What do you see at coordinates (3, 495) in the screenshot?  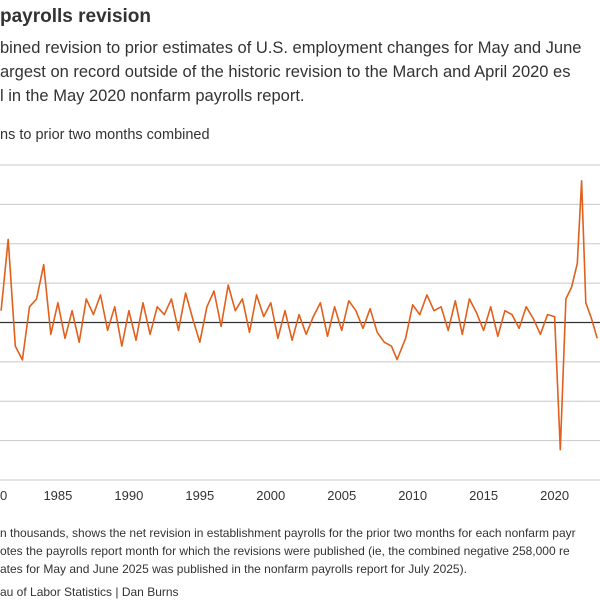 I see `x-tick-label: 0` at bounding box center [3, 495].